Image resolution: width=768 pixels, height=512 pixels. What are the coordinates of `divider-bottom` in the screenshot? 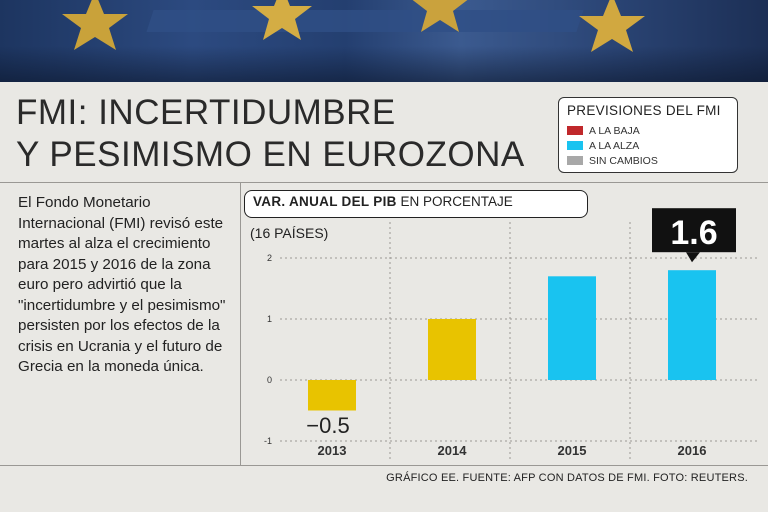 It's located at (384, 465).